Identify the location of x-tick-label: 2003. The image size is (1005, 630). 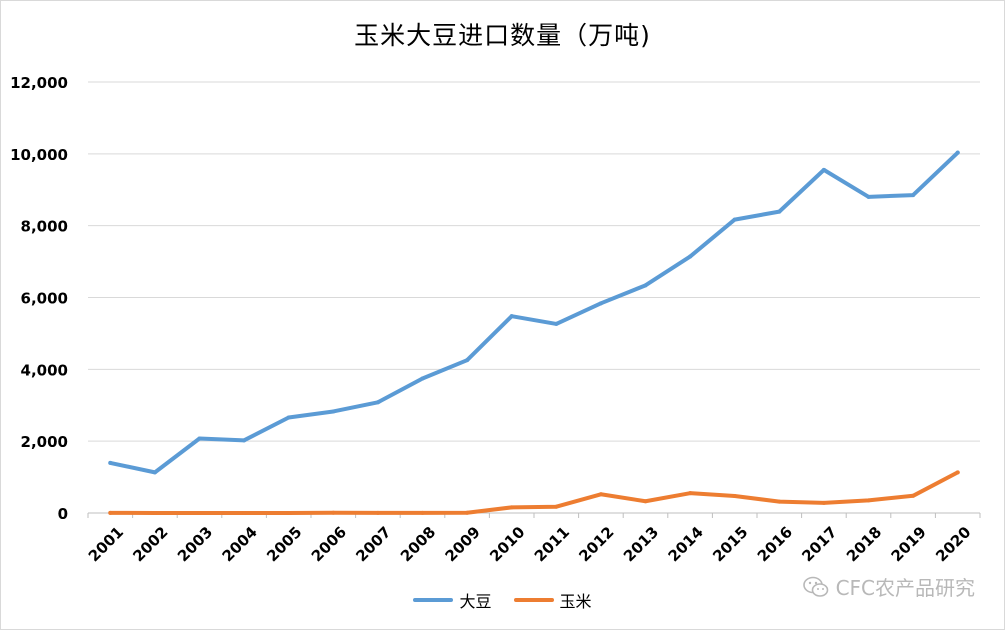
(195, 544).